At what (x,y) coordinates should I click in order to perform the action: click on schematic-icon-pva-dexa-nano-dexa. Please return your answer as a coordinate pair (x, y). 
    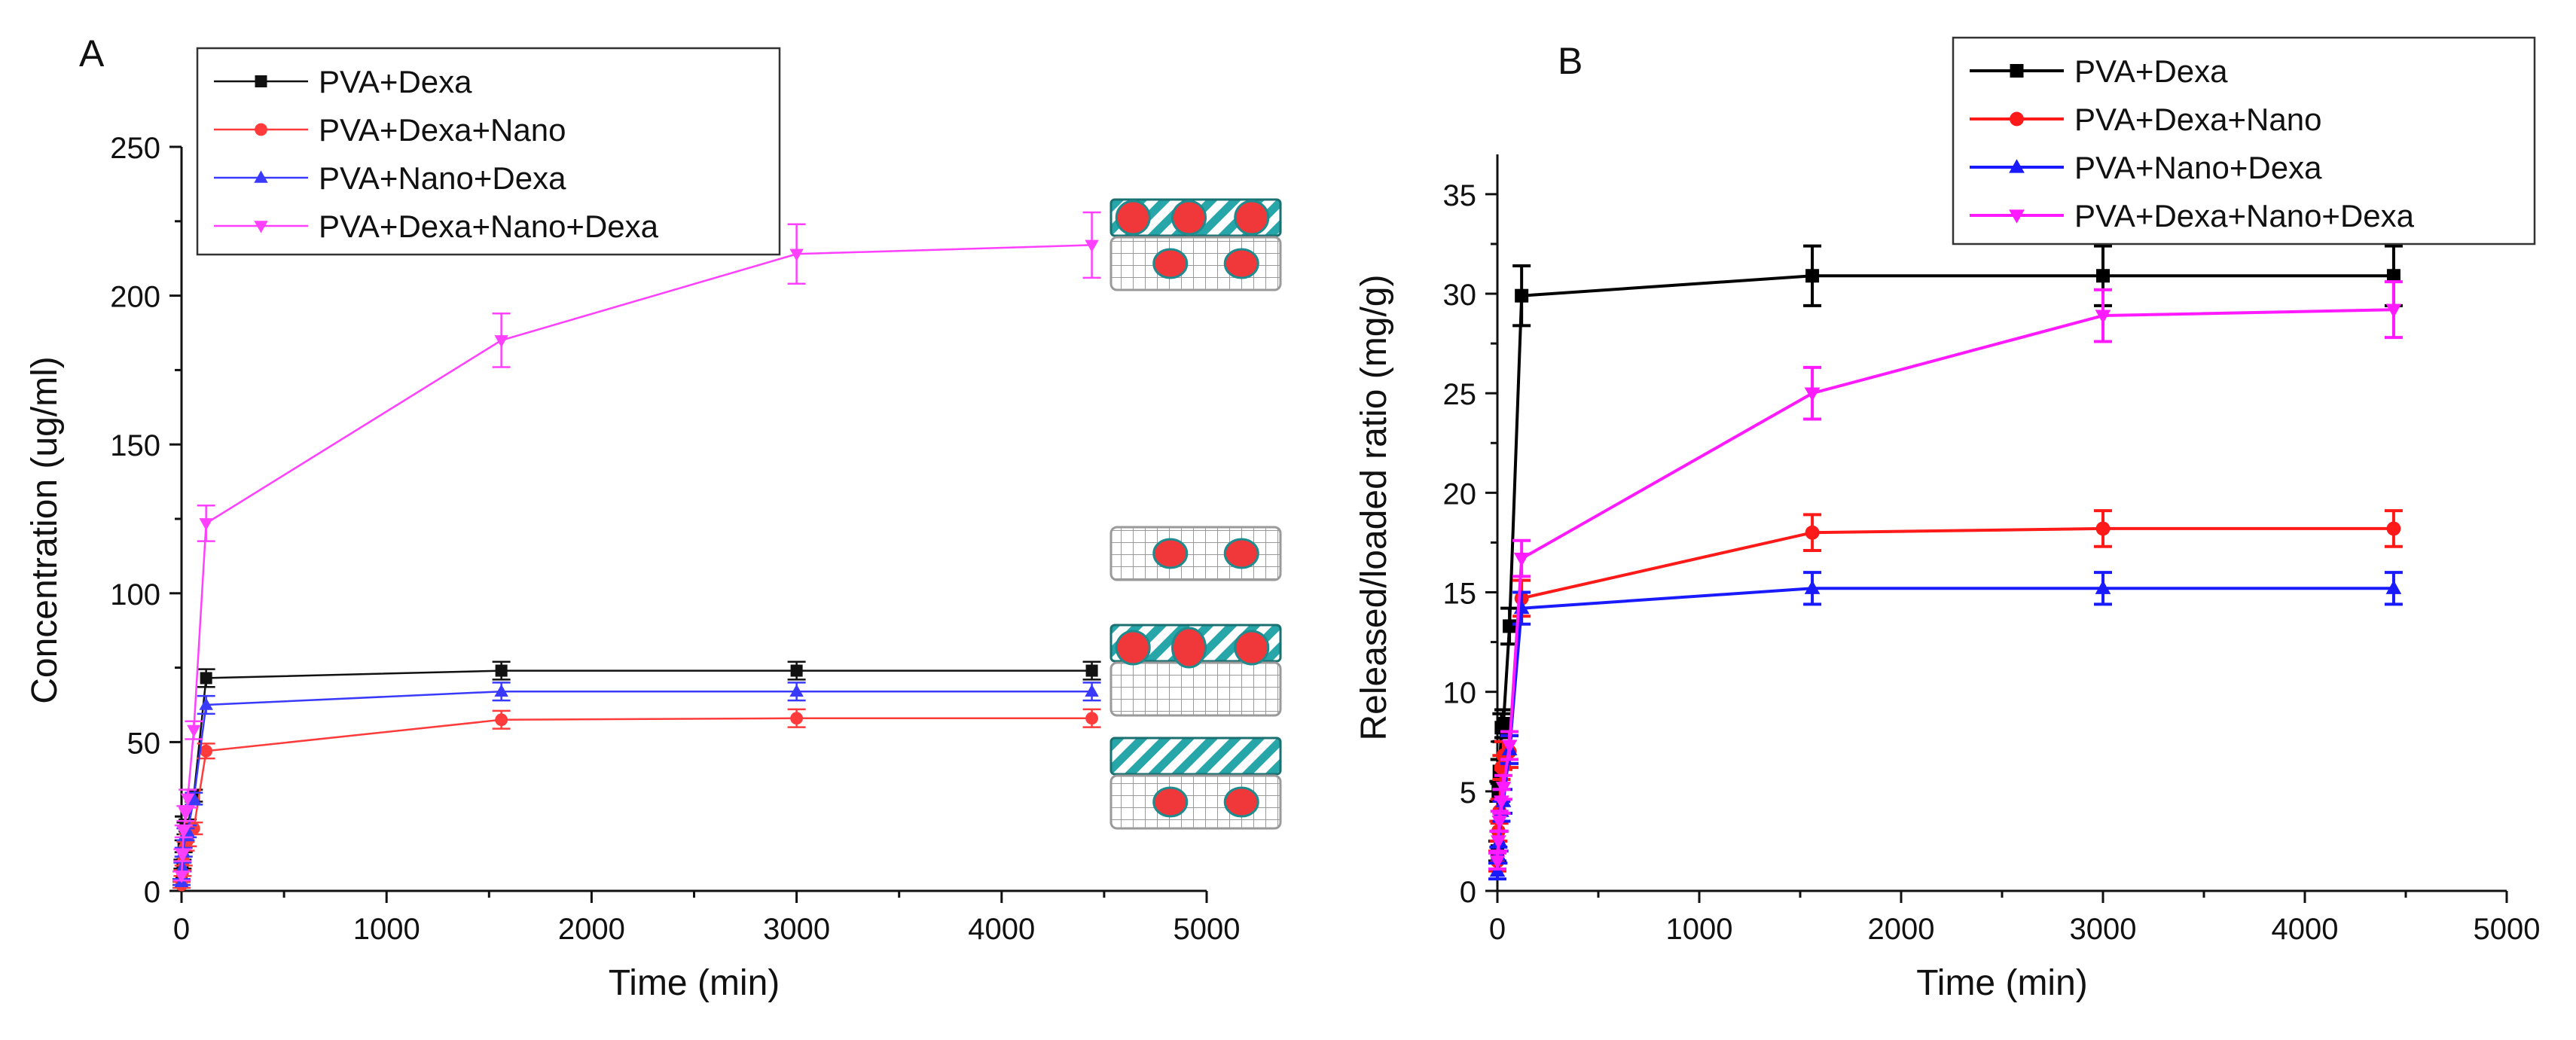
    Looking at the image, I should click on (1195, 244).